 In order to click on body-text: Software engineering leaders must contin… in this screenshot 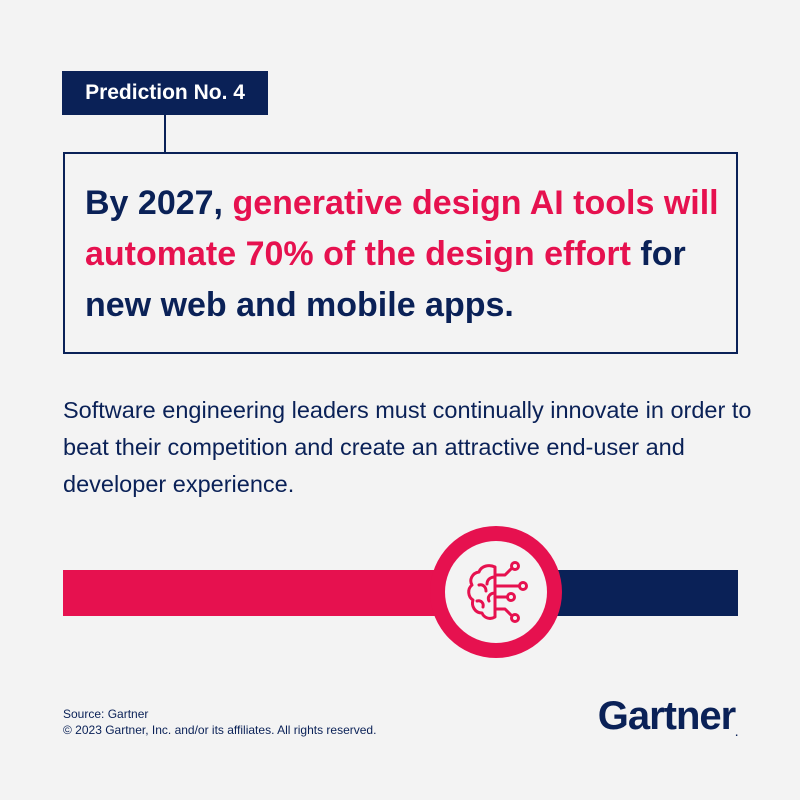, I will do `click(407, 447)`.